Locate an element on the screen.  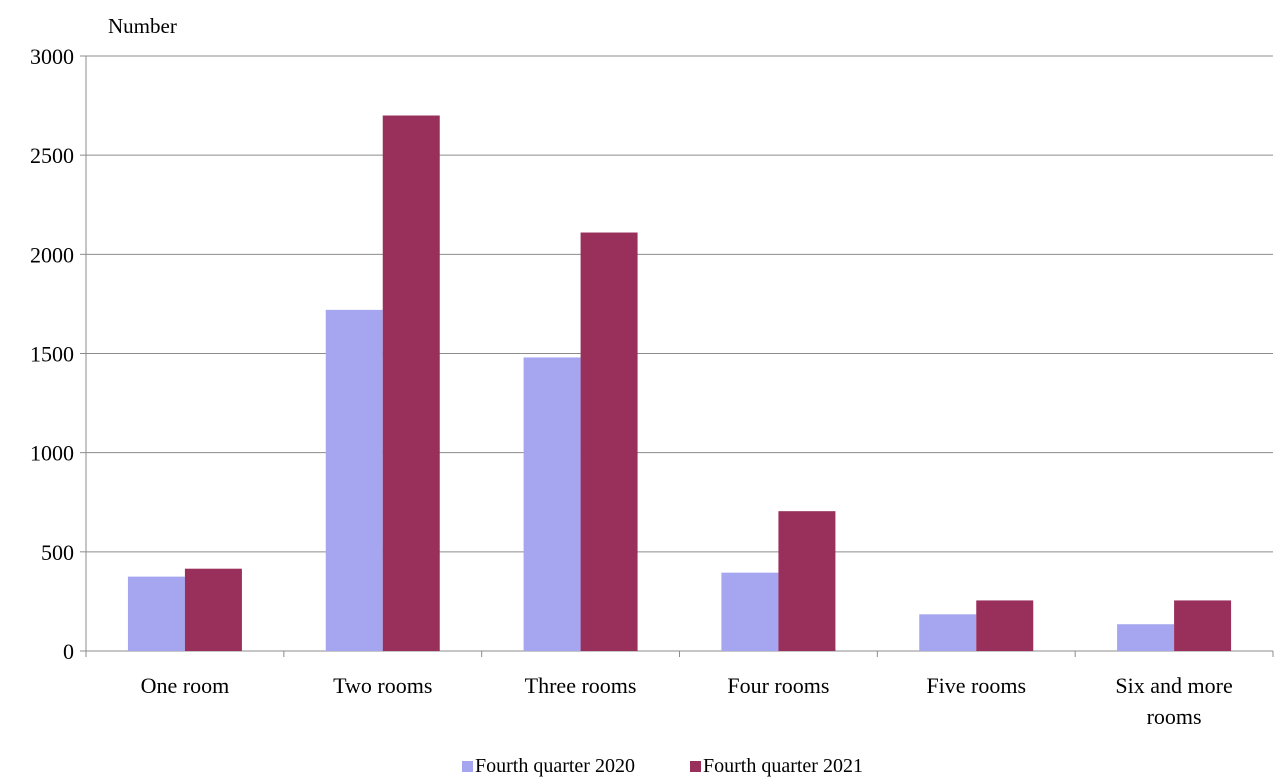
y-tick-label: 2500 is located at coordinates (52, 155).